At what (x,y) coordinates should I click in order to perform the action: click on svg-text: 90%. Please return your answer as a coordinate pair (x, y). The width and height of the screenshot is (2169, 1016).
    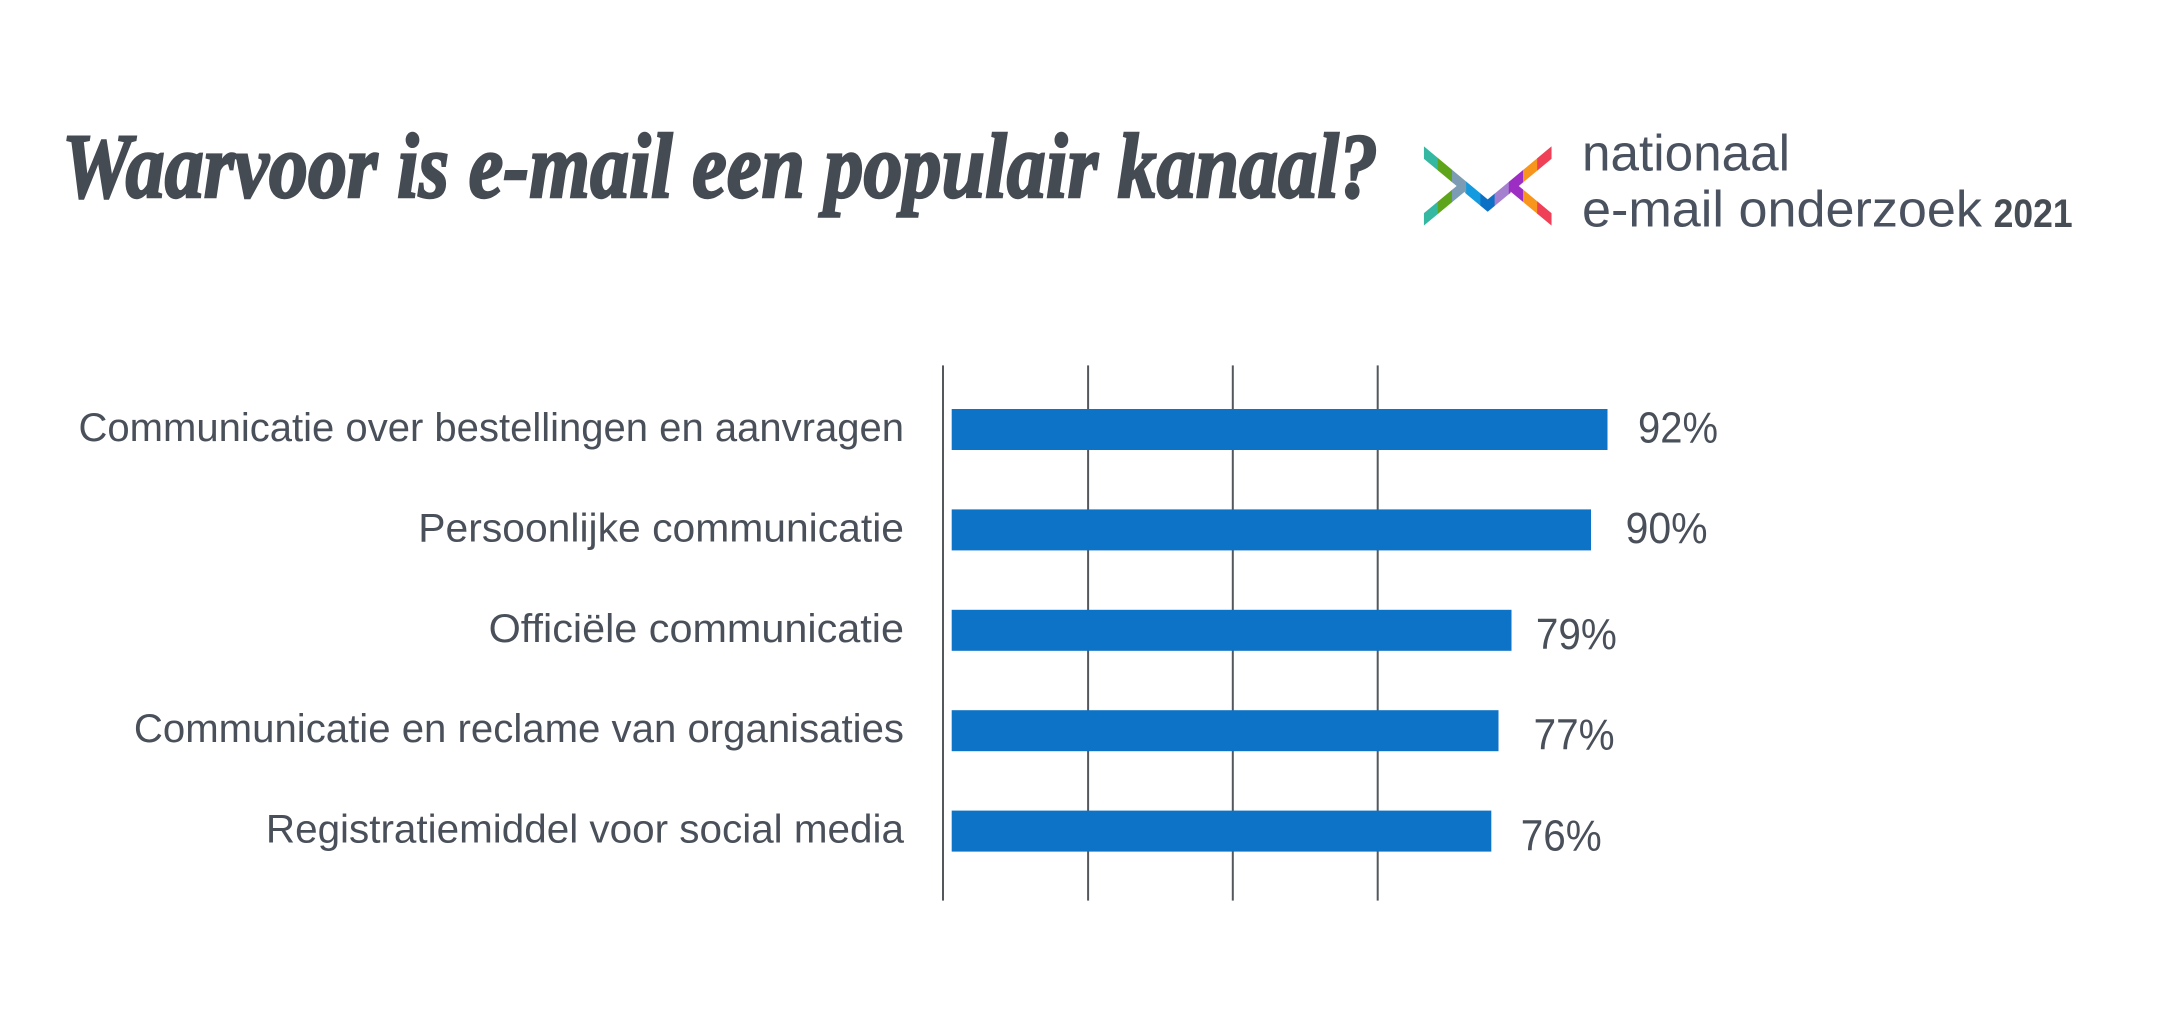
    Looking at the image, I should click on (1667, 528).